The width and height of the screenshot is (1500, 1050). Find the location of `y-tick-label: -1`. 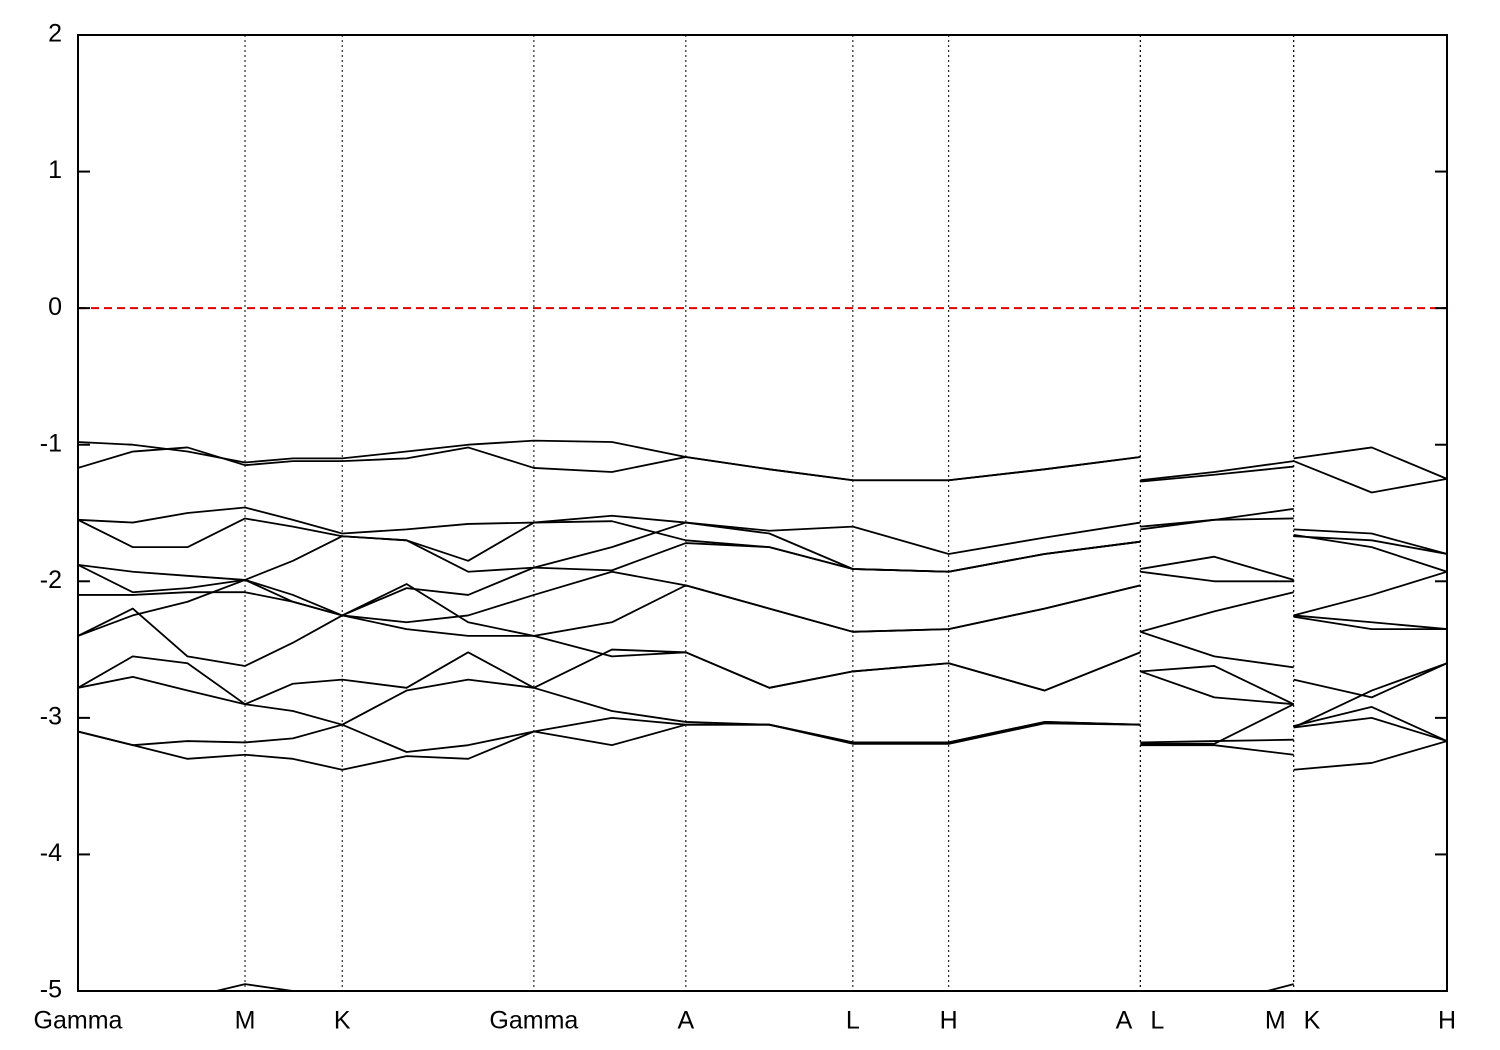

y-tick-label: -1 is located at coordinates (51, 443).